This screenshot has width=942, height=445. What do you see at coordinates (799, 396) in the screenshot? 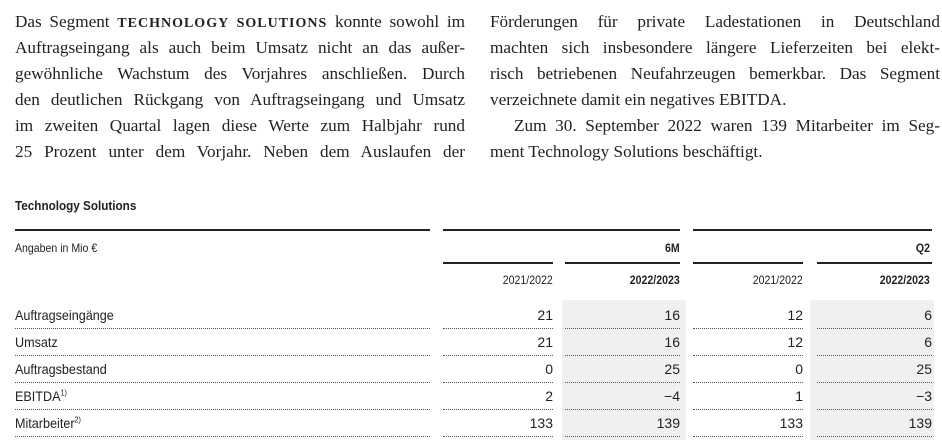
I see `cell-value: 1` at bounding box center [799, 396].